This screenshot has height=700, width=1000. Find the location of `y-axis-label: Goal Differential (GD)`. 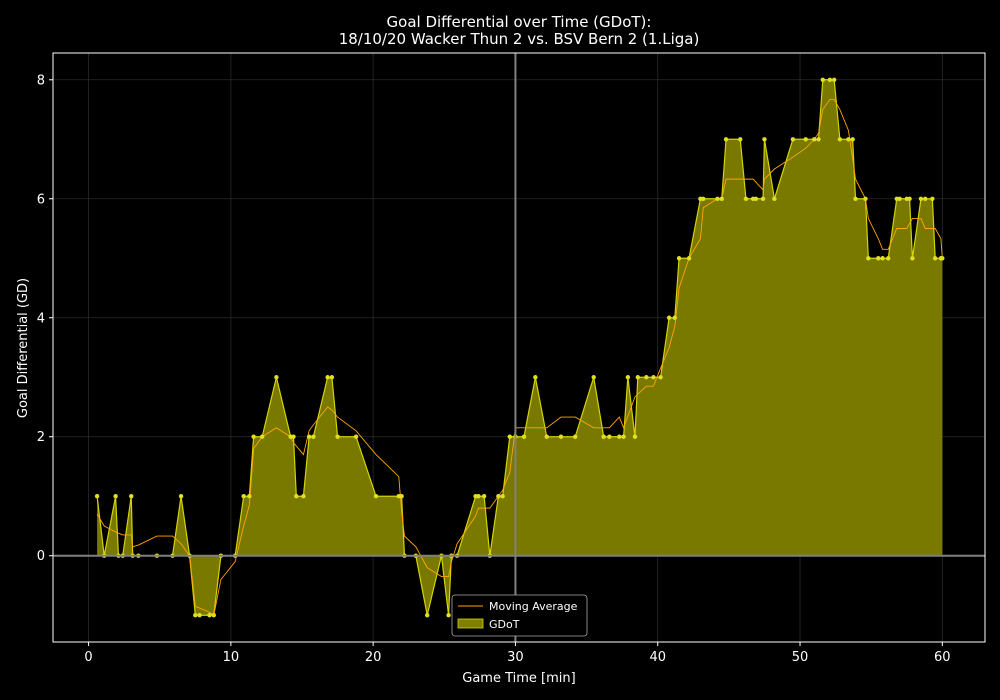

y-axis-label: Goal Differential (GD) is located at coordinates (23, 348).